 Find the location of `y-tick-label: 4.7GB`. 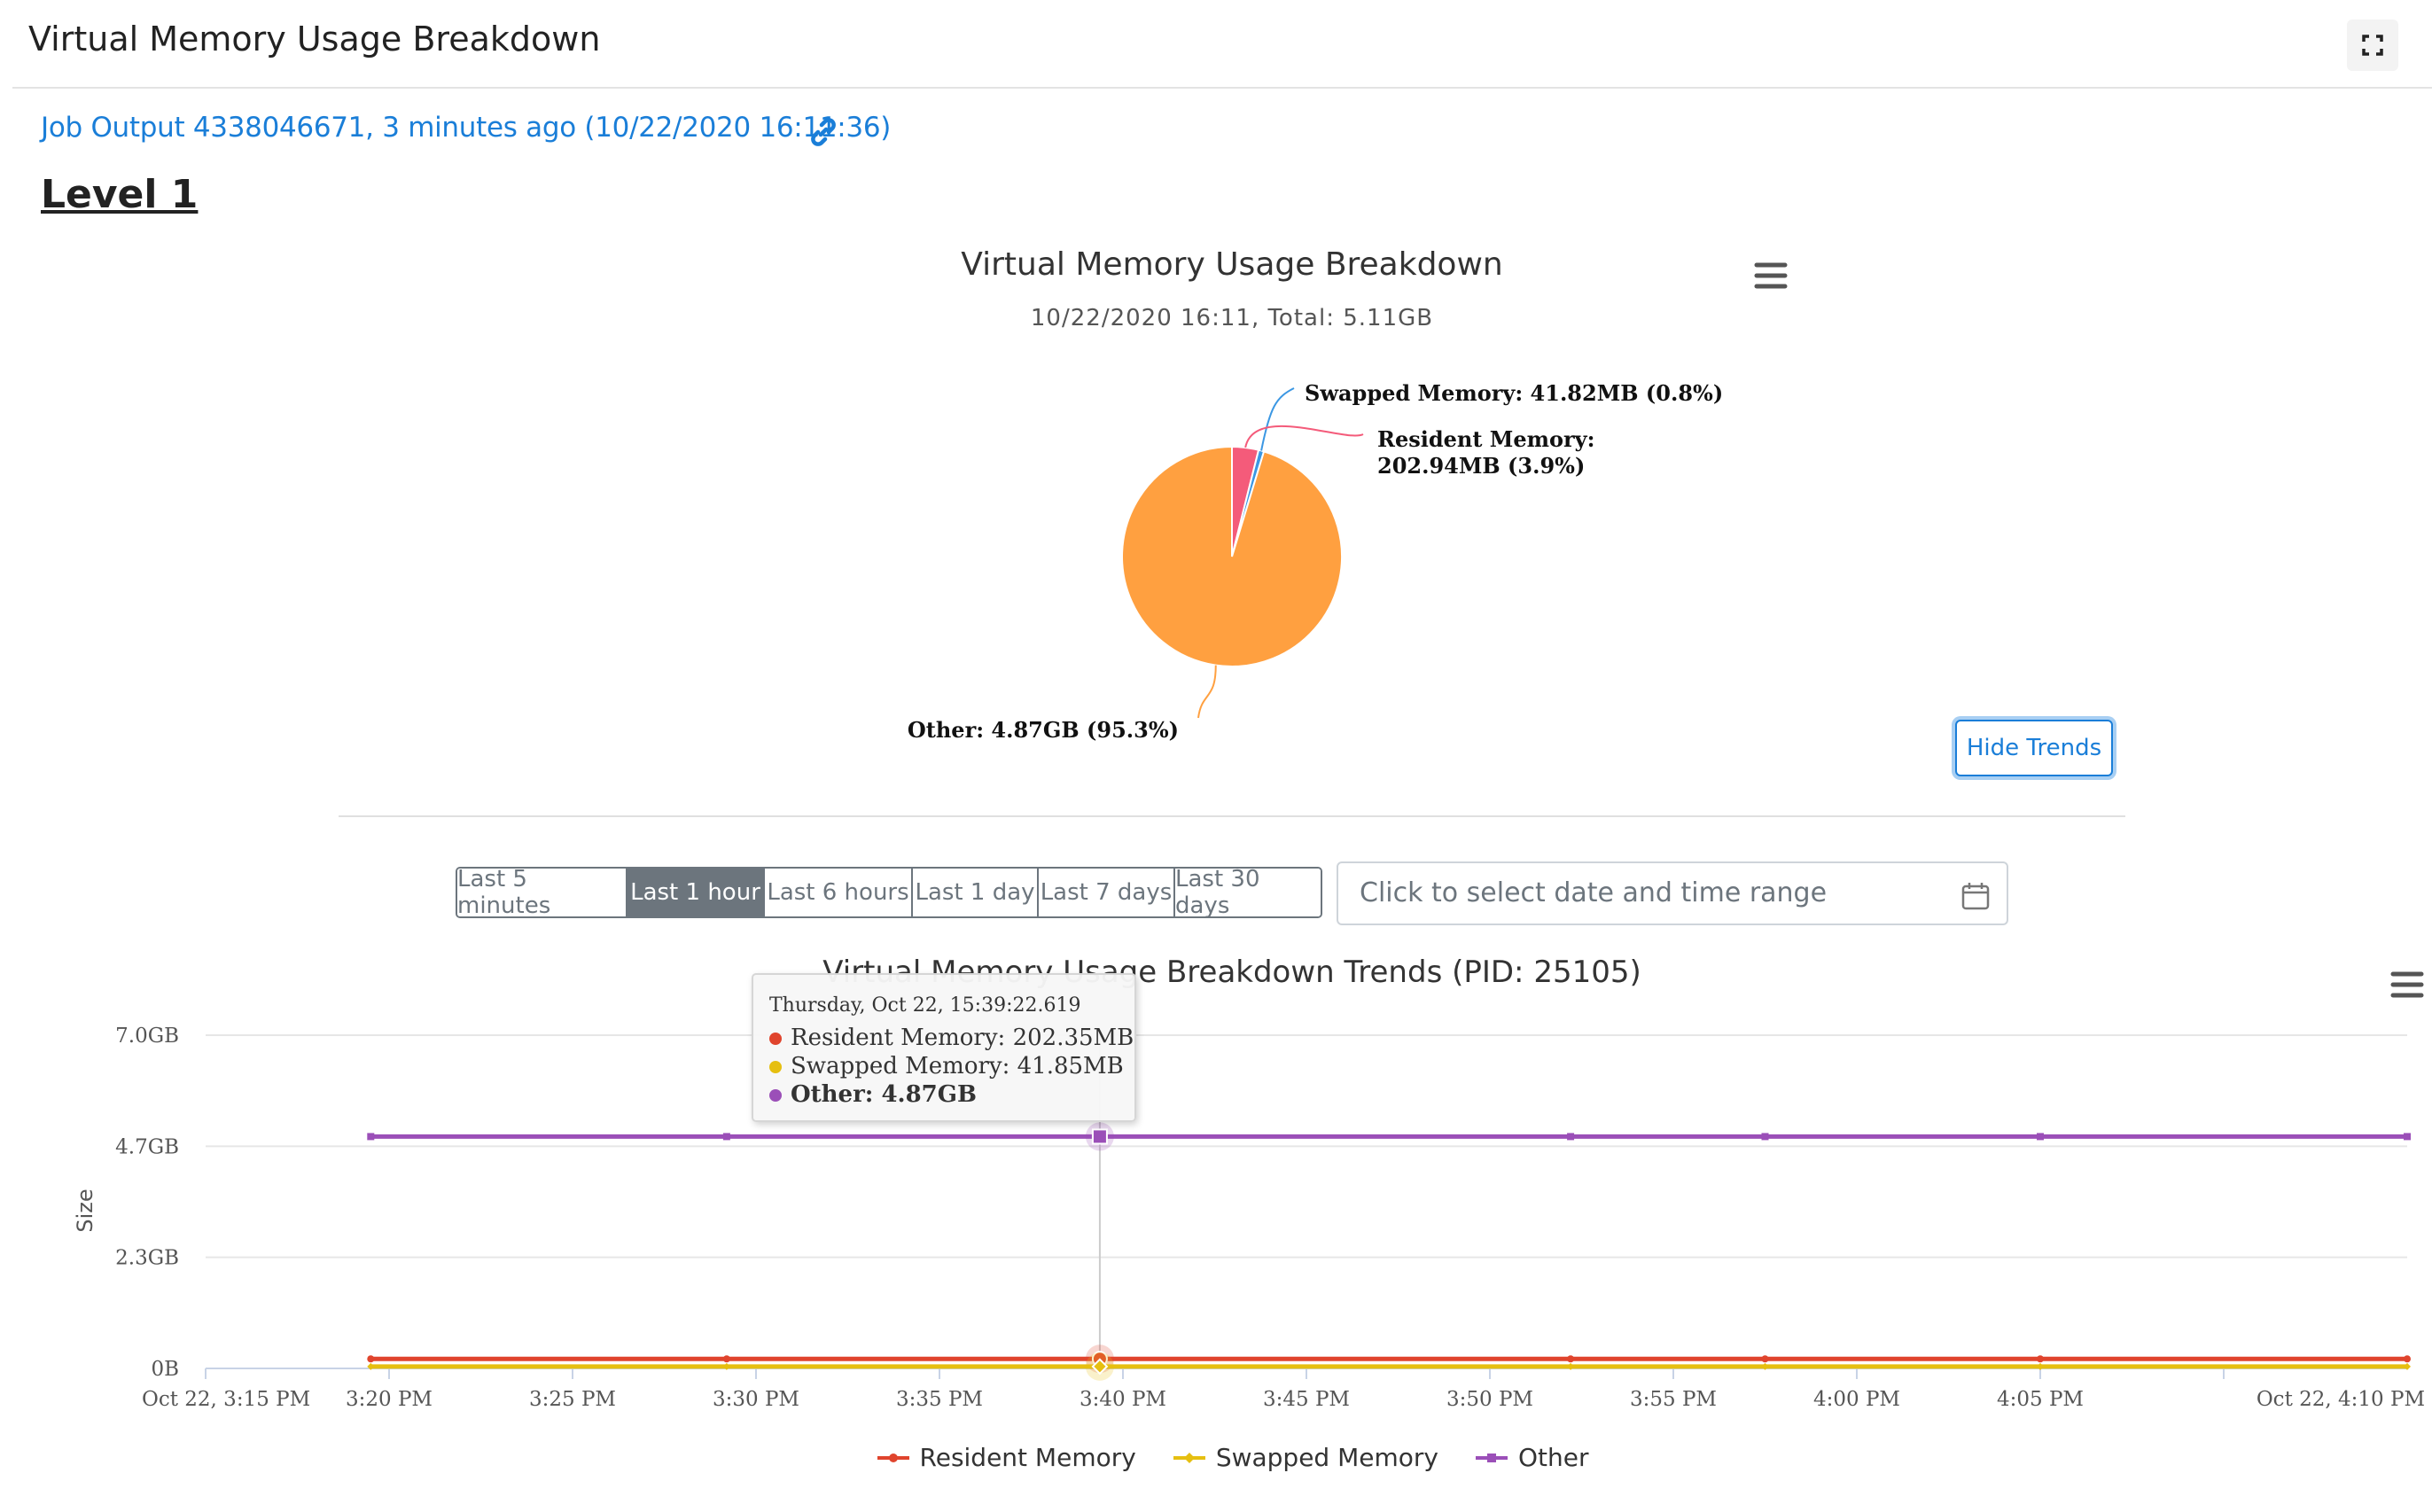

y-tick-label: 4.7GB is located at coordinates (147, 1146).